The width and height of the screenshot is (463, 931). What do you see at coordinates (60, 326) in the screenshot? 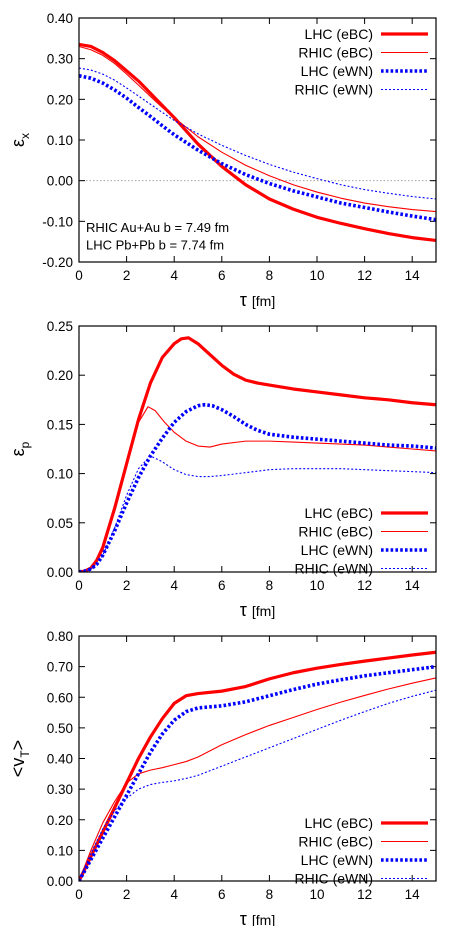
I see `y-tick-label: 0.25` at bounding box center [60, 326].